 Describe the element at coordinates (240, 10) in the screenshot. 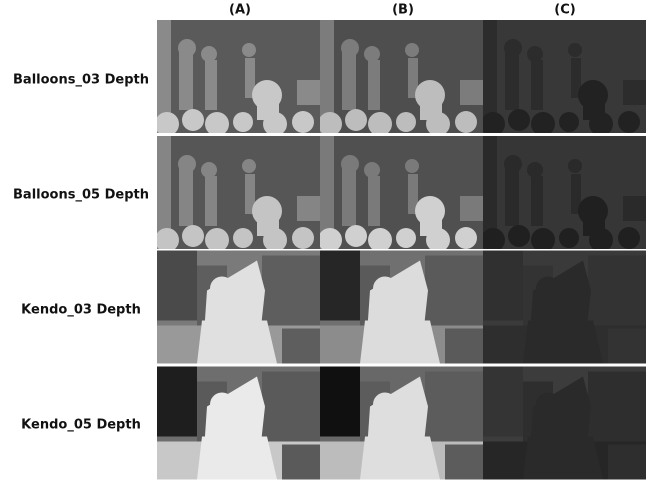

I see `column-header: (A)` at that location.